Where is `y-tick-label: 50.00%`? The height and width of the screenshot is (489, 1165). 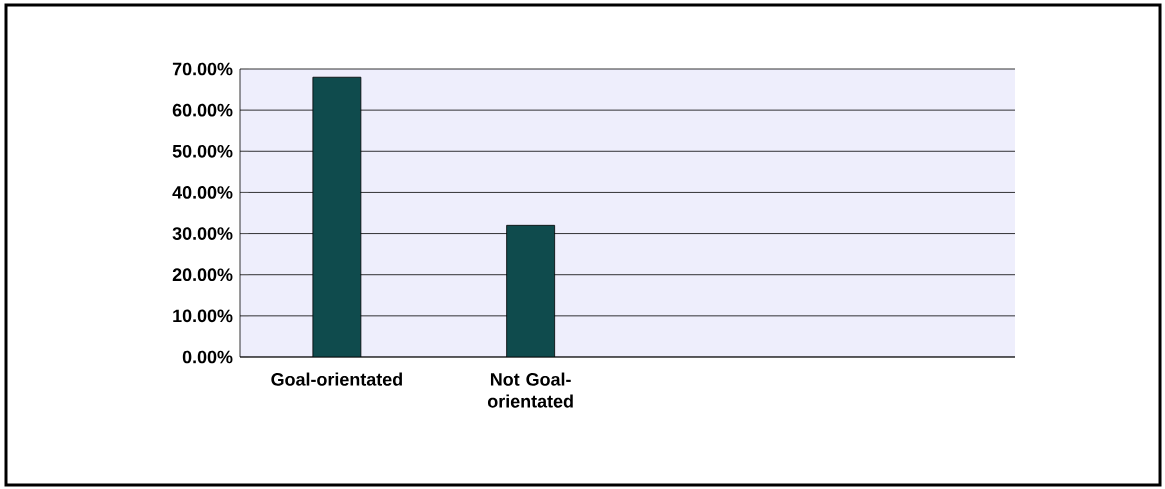 y-tick-label: 50.00% is located at coordinates (202, 151).